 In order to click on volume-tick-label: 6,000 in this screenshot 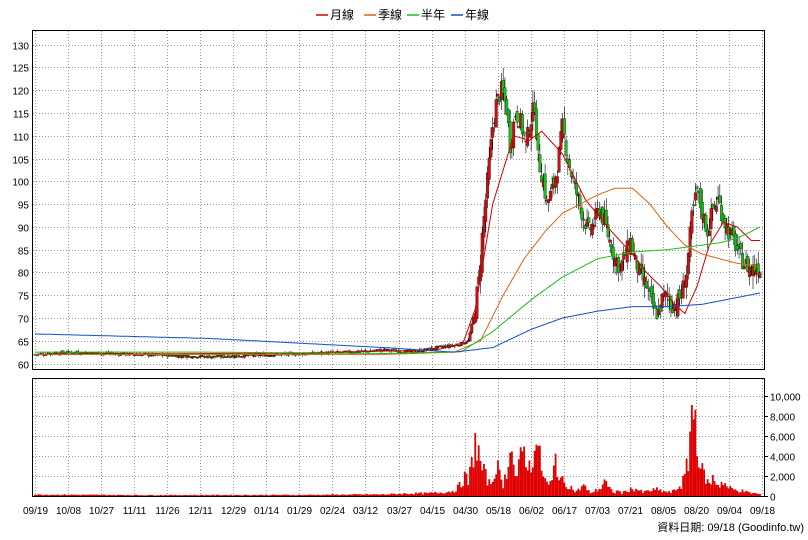, I will do `click(782, 438)`.